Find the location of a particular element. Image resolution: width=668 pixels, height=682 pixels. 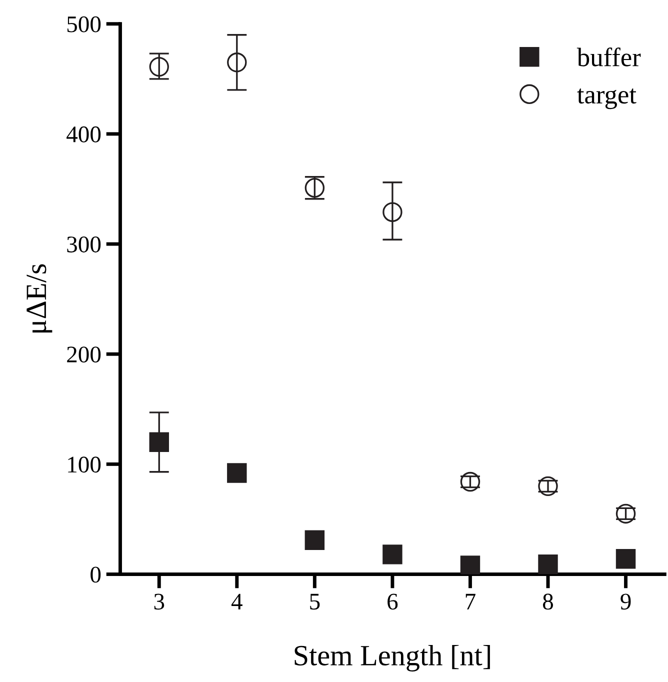

x-tick-label: 5 is located at coordinates (315, 602).